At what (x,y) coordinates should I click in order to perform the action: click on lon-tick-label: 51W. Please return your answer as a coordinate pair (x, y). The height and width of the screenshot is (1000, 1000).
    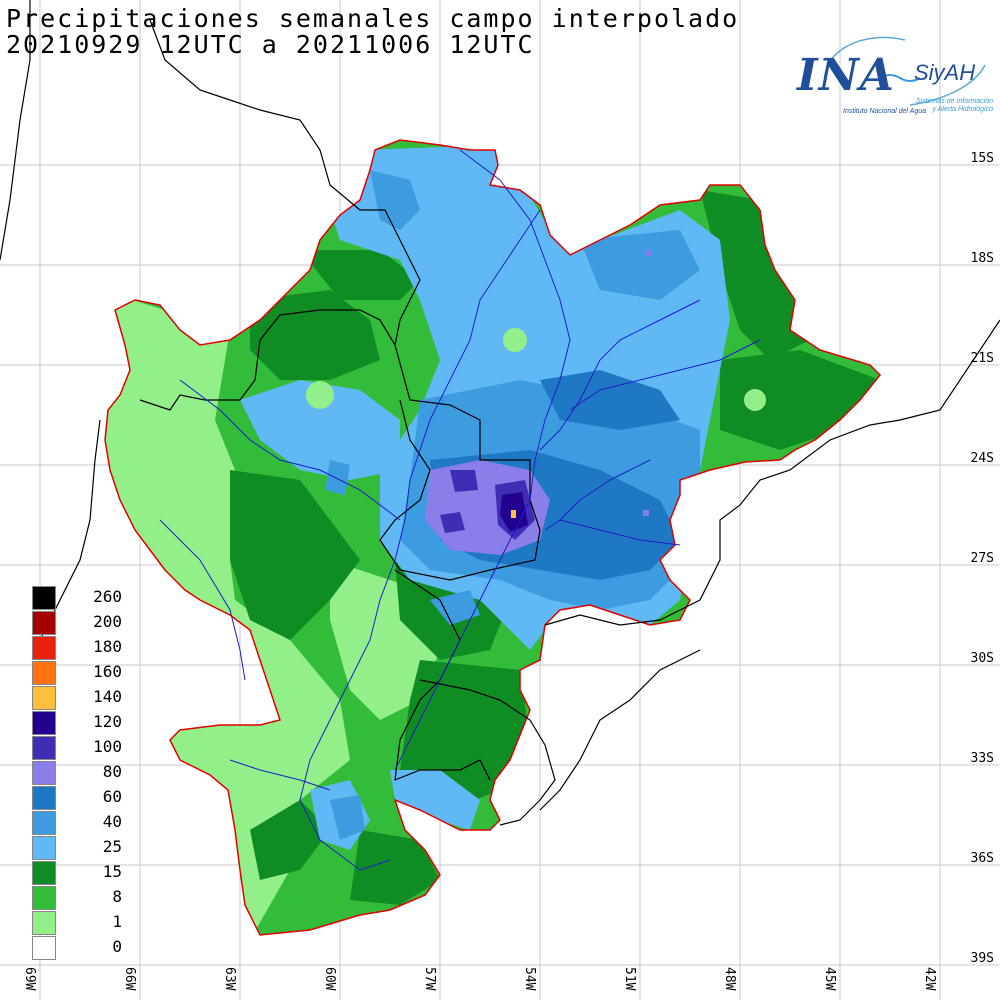
    Looking at the image, I should click on (629, 979).